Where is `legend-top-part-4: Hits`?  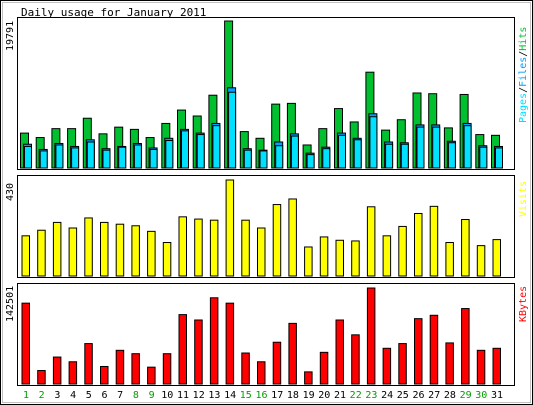
legend-top-part-4: Hits is located at coordinates (523, 39).